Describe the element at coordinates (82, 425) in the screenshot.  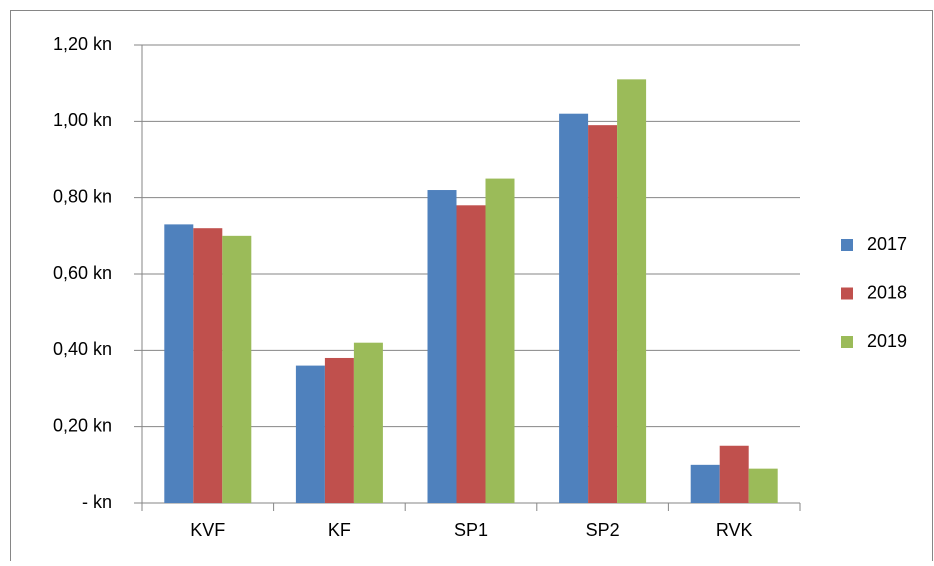
I see `y-tick-label: 0,20 kn` at that location.